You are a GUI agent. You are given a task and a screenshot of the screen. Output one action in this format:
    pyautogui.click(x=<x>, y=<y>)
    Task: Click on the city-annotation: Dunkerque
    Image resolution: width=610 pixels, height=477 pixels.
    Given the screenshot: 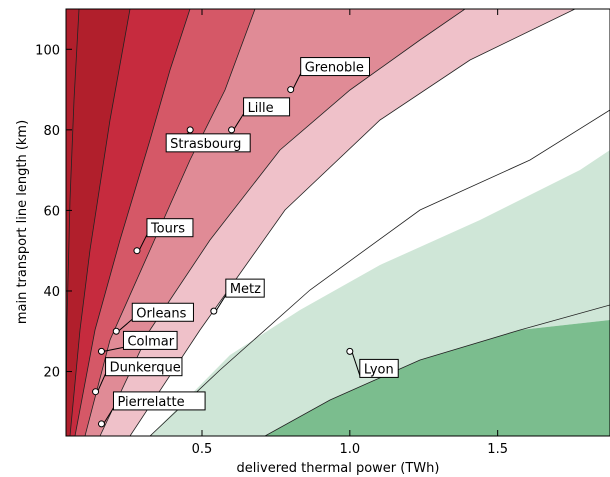 What is the action you would take?
    pyautogui.click(x=137, y=376)
    